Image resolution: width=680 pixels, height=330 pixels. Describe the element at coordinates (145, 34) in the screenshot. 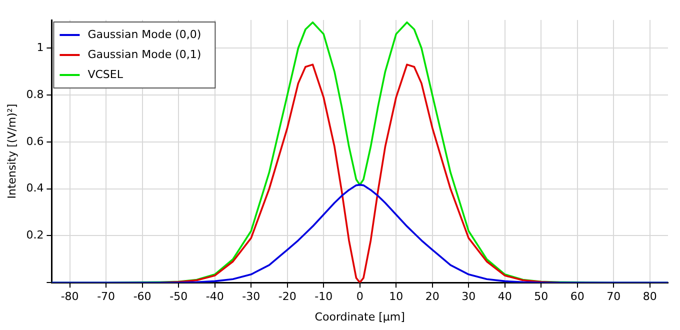

I see `legend-label: Gaussian Mode (0,0)` at that location.